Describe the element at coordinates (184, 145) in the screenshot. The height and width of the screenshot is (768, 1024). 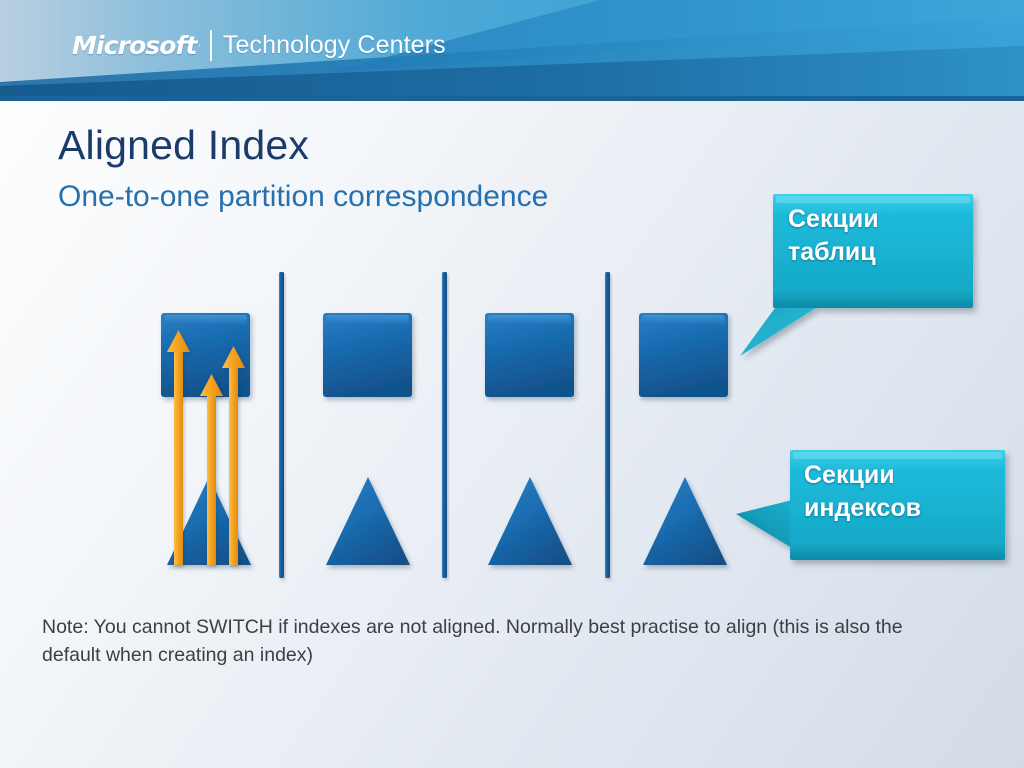
I see `slide-title: Aligned Index` at that location.